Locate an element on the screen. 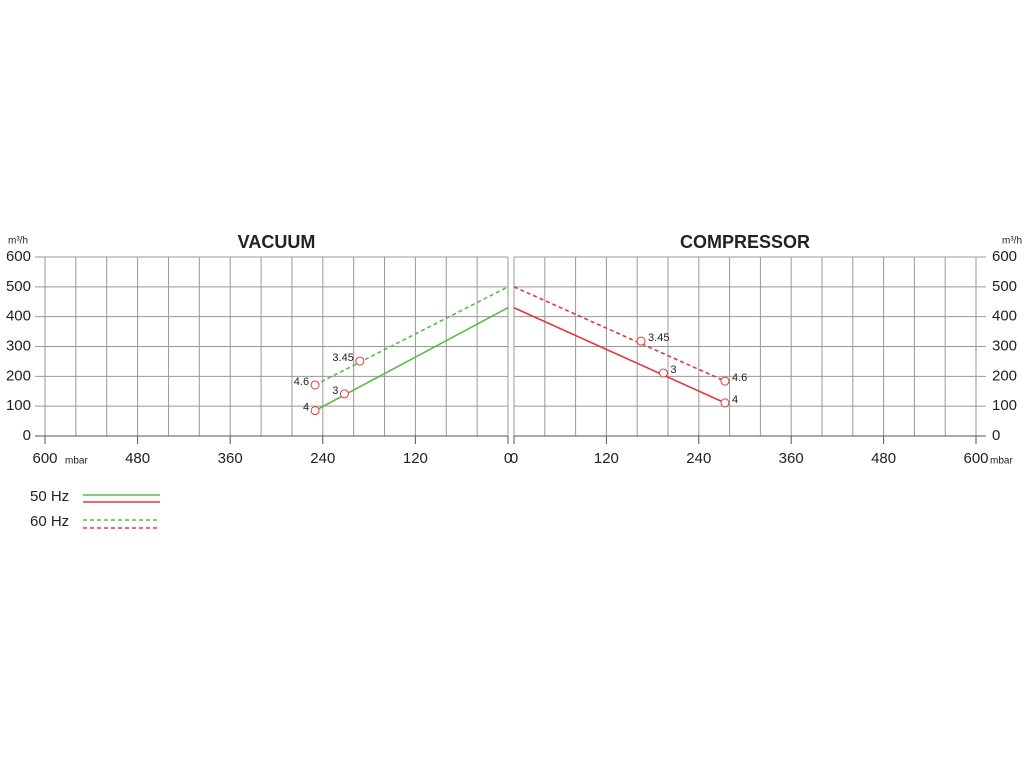  legend-label: 50 Hz is located at coordinates (49, 496).